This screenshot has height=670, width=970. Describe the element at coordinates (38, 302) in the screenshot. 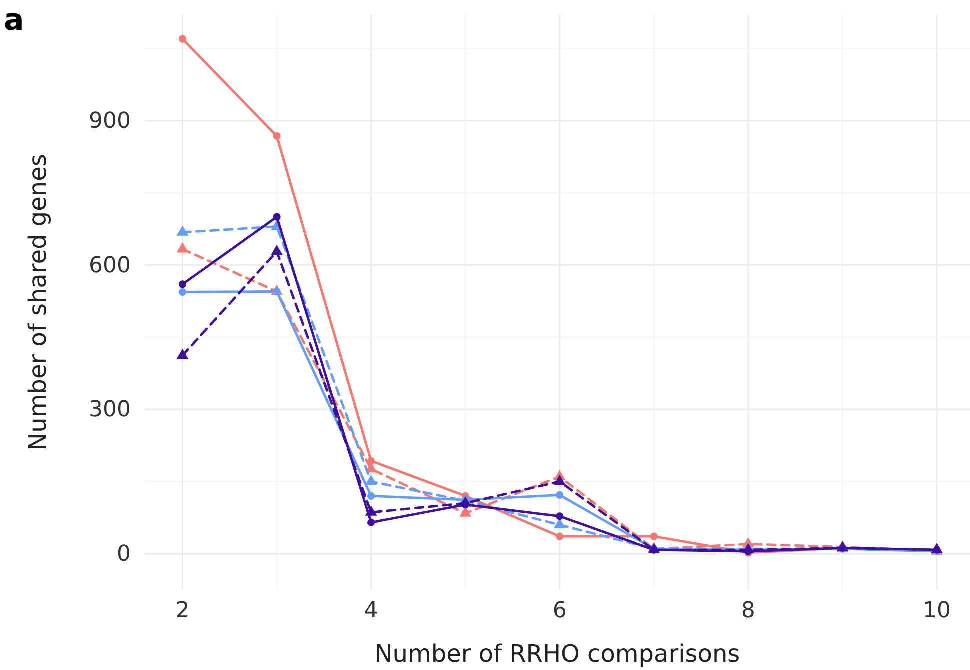

I see `y-axis-title: Number of shared genes` at that location.